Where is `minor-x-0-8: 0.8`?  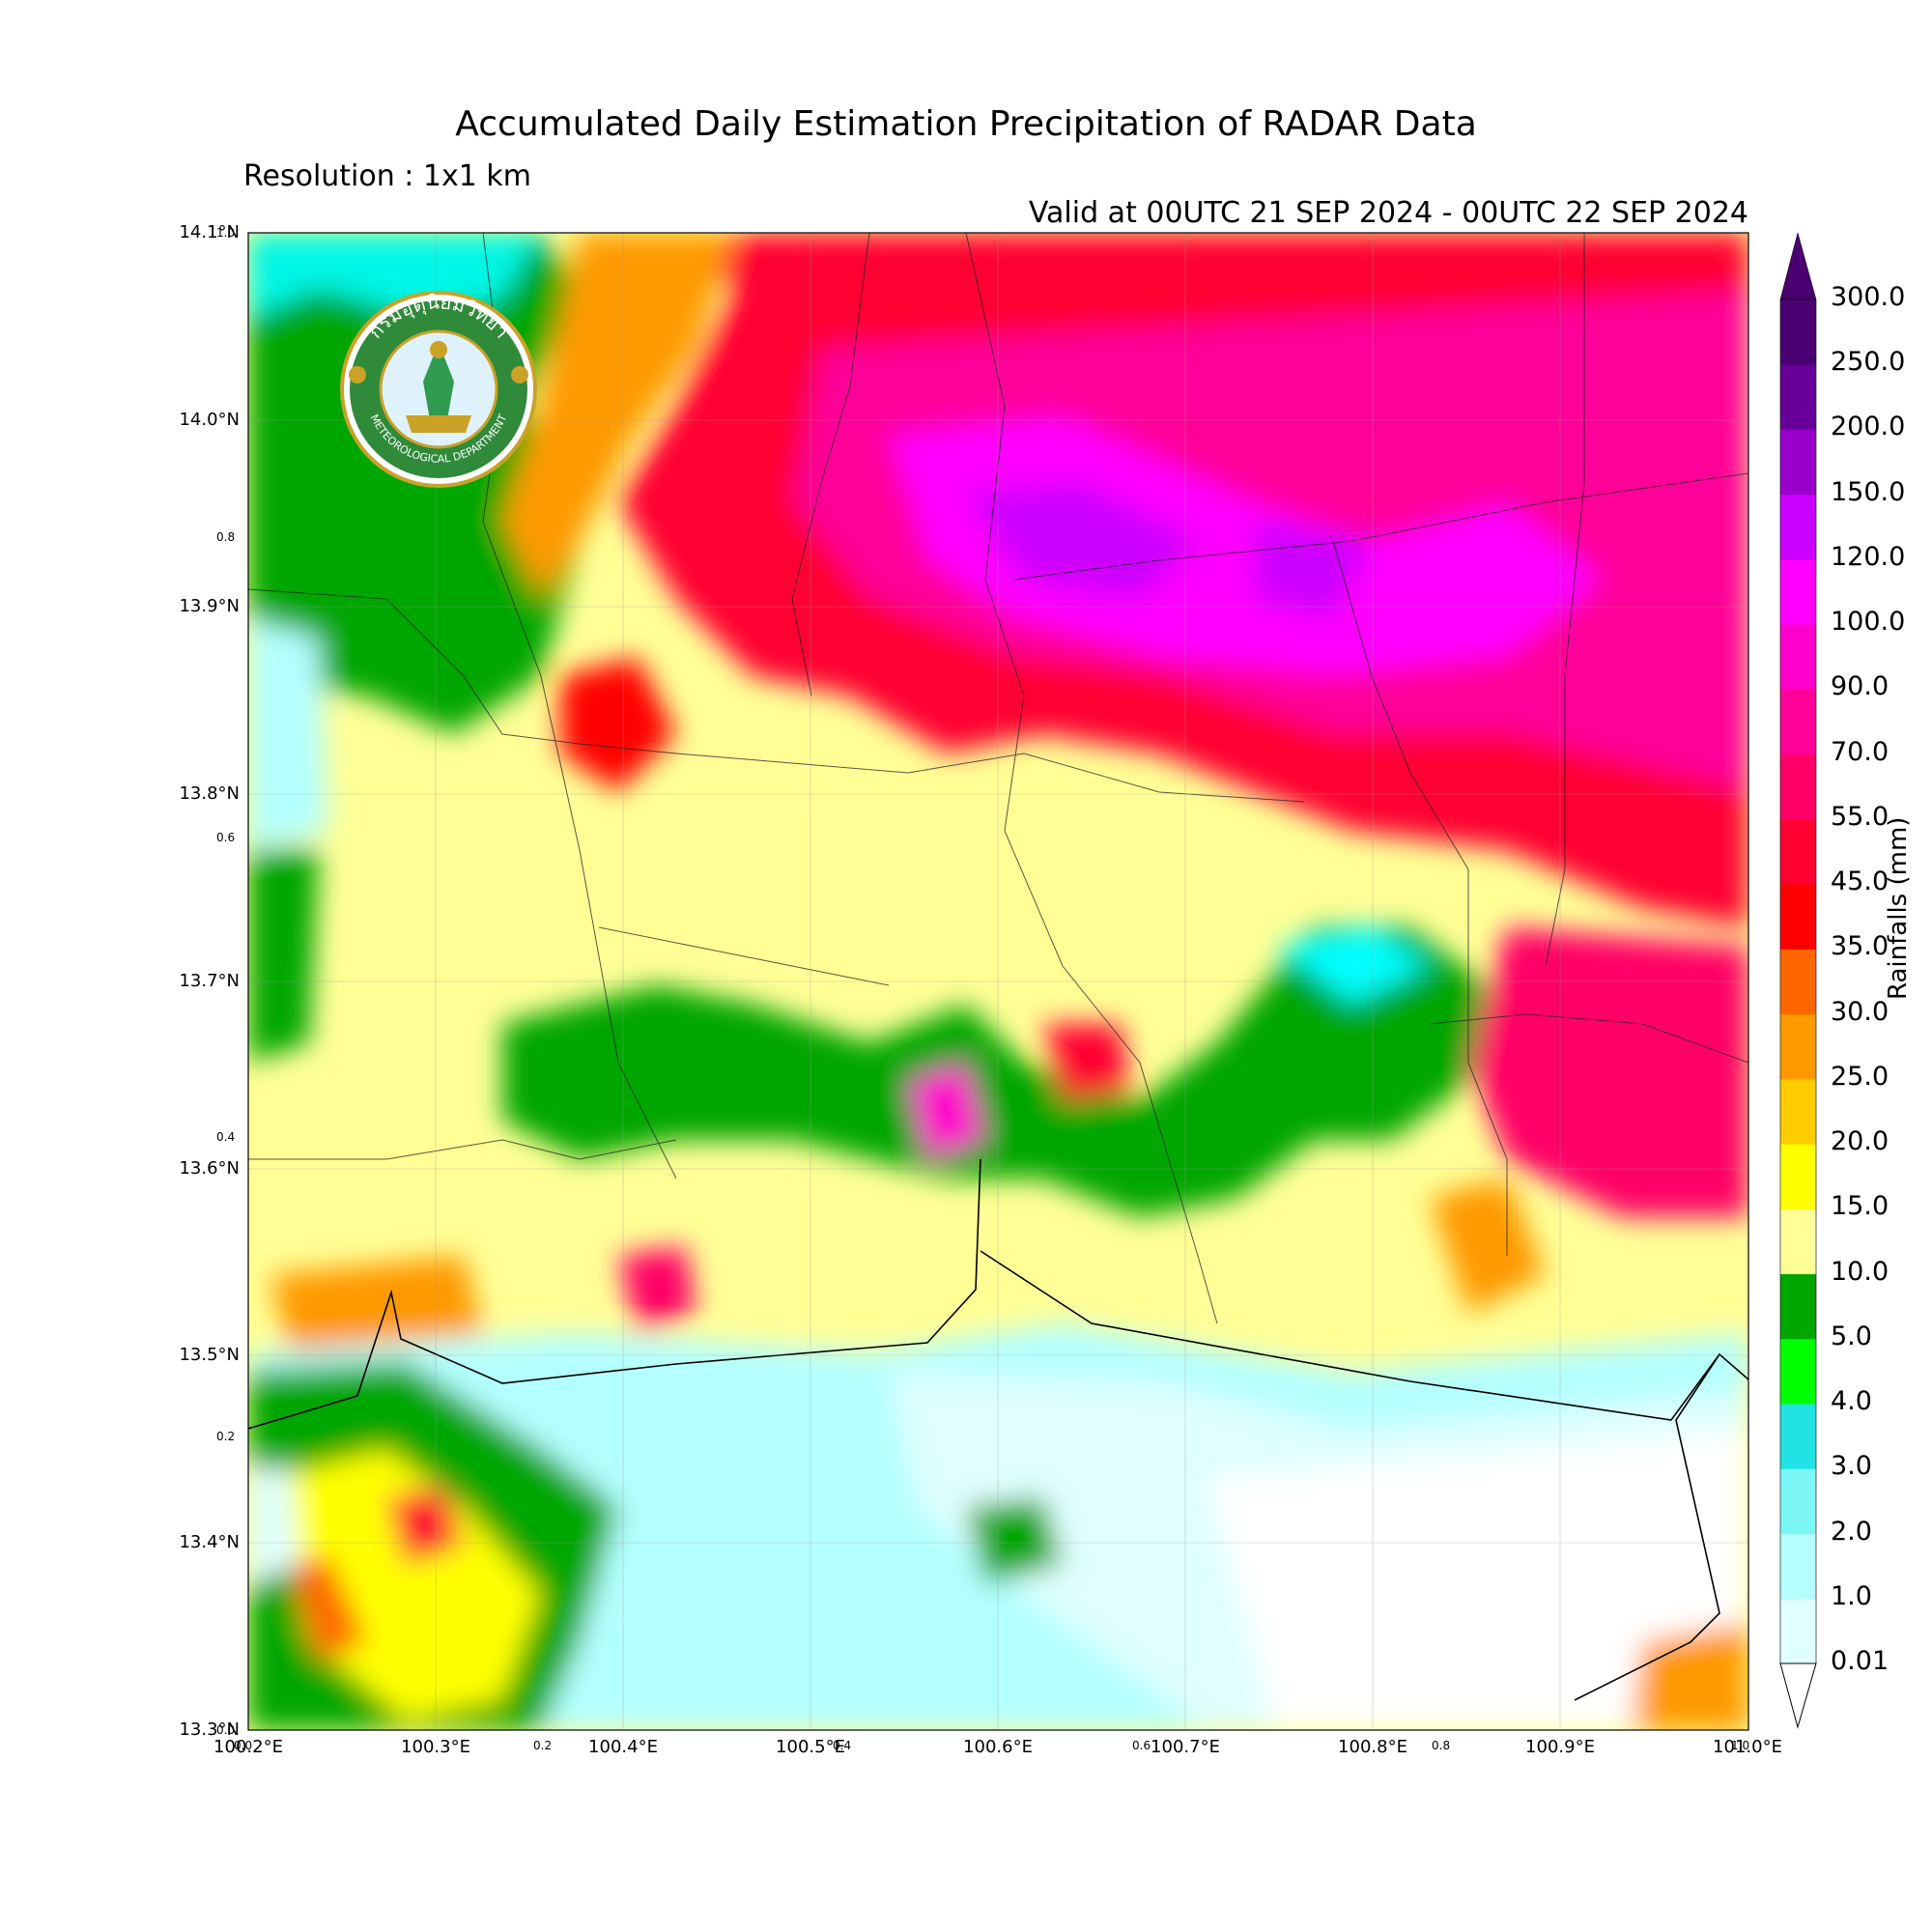
minor-x-0-8: 0.8 is located at coordinates (1441, 1745).